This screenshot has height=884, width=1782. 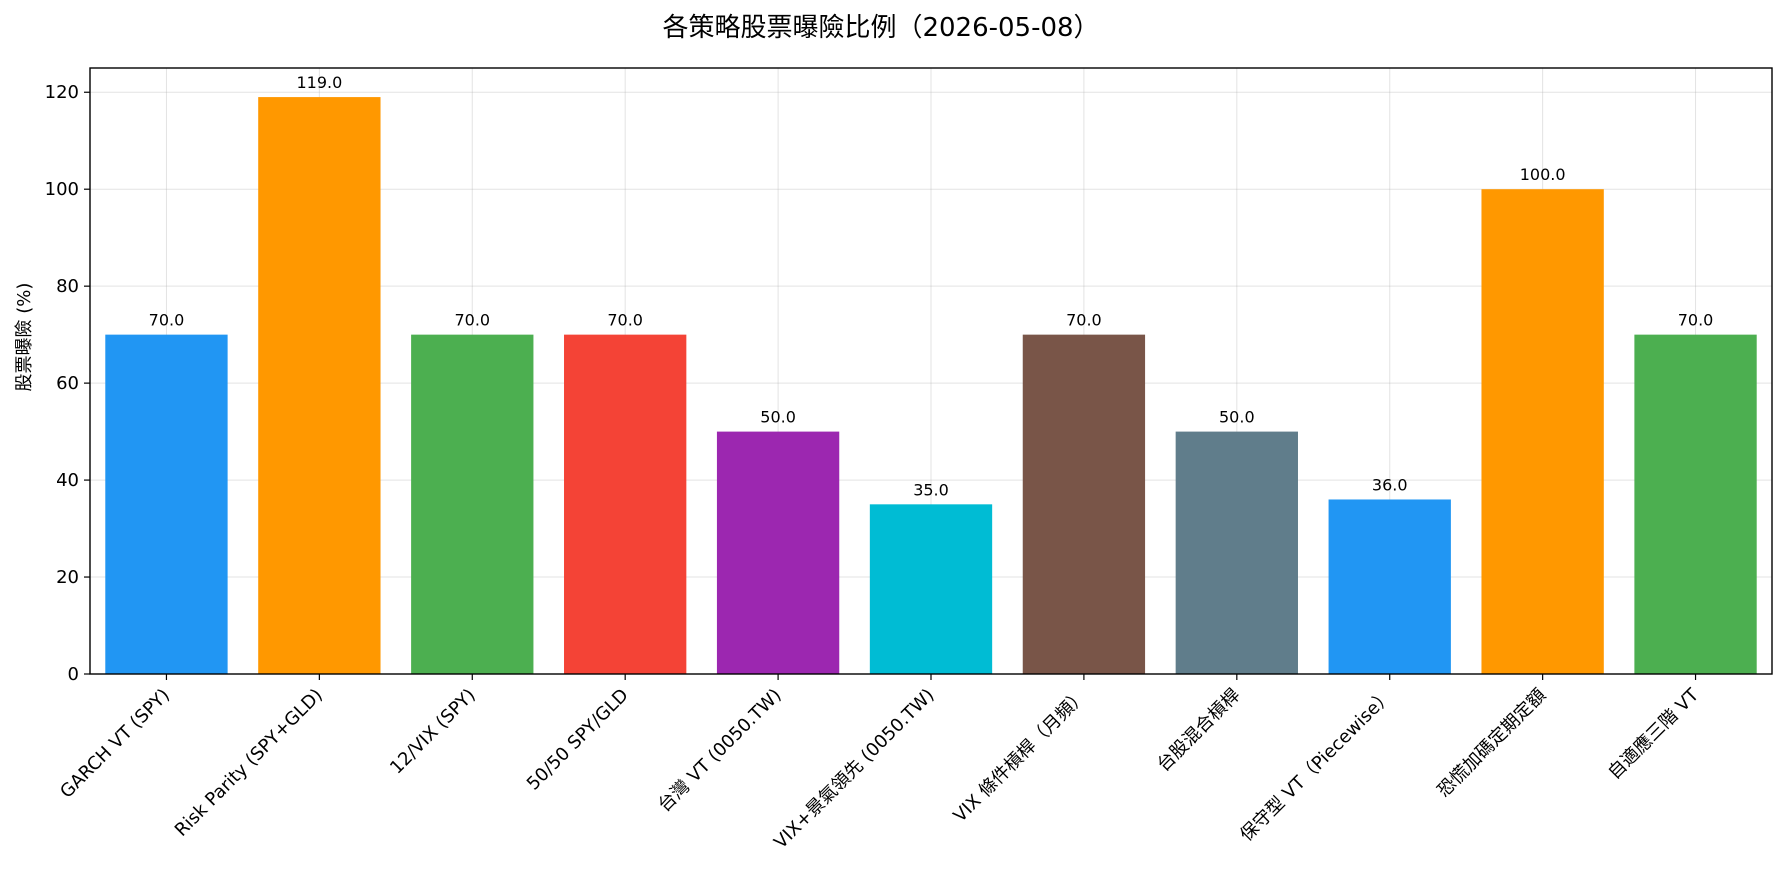 What do you see at coordinates (62, 92) in the screenshot?
I see `y-tick-label: 120` at bounding box center [62, 92].